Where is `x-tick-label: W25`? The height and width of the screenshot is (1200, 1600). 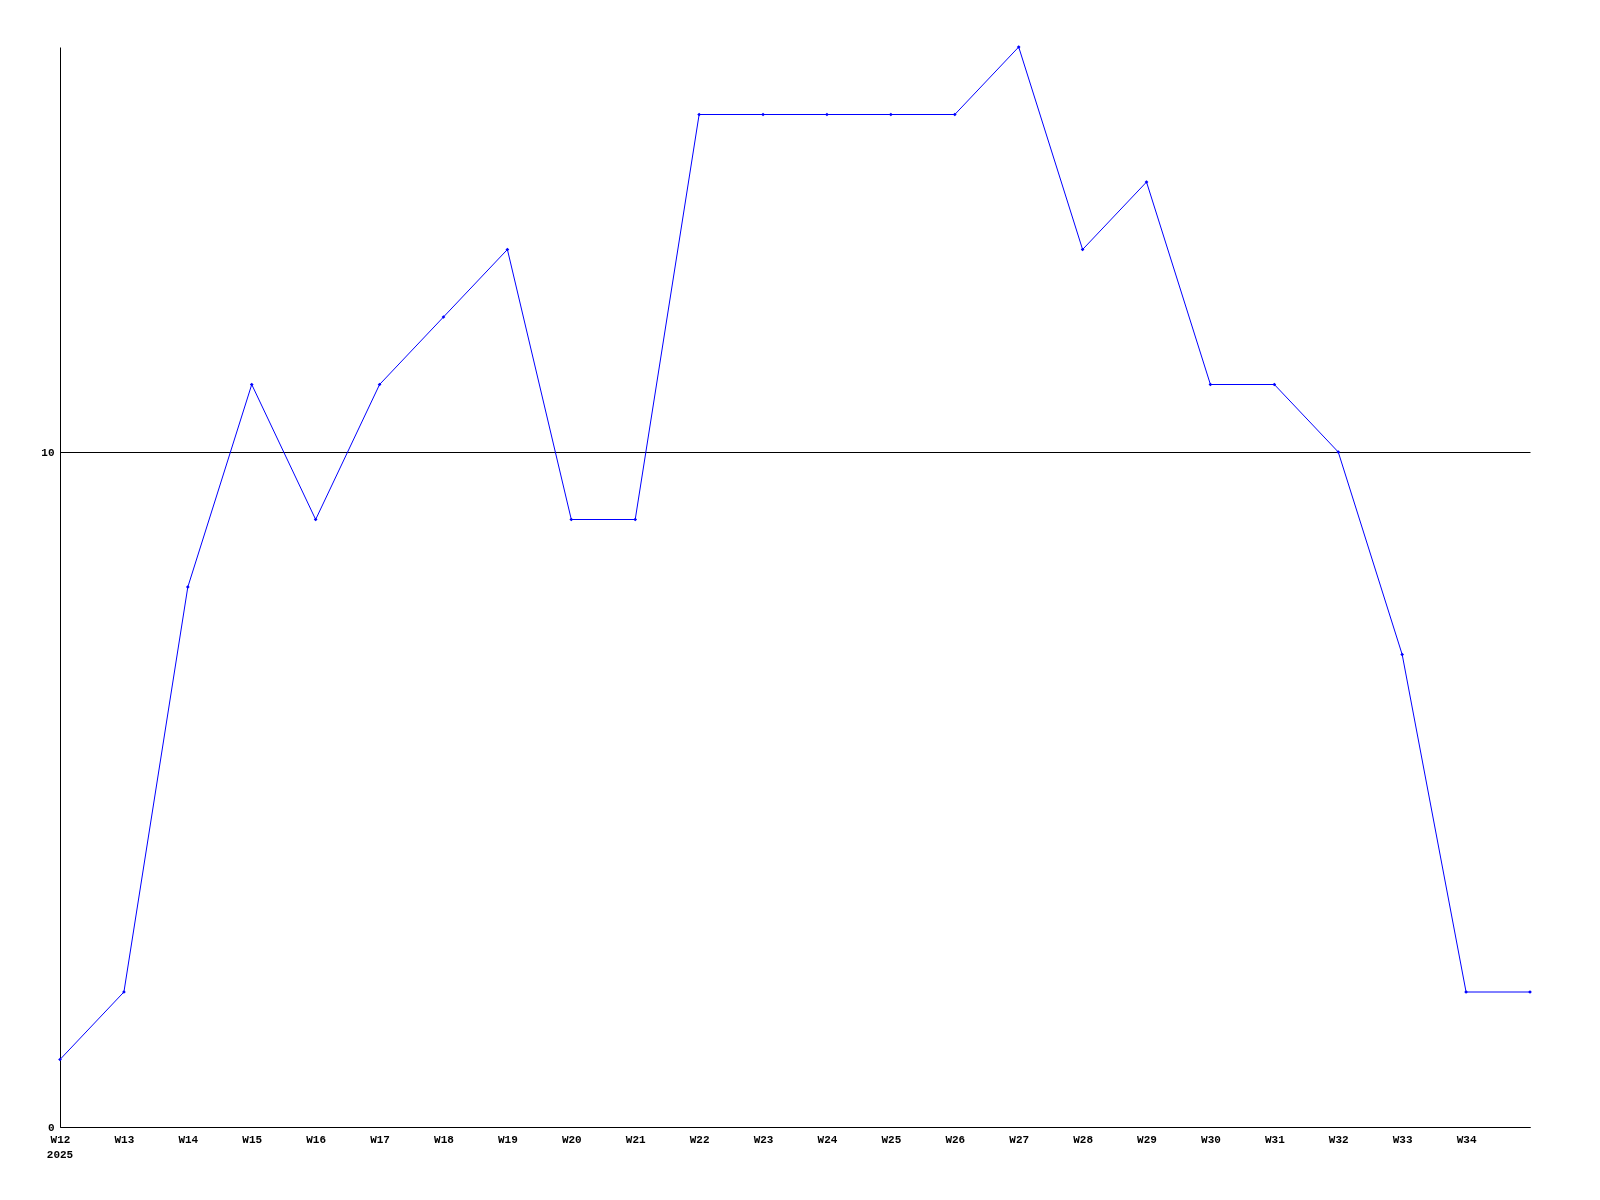 x-tick-label: W25 is located at coordinates (891, 1139).